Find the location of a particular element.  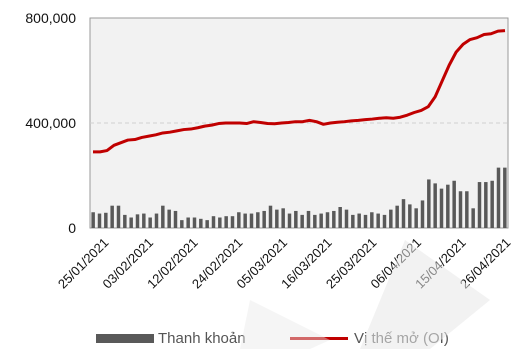

legend: Thanh khoản Vị thế mở (OI) is located at coordinates (256, 339).